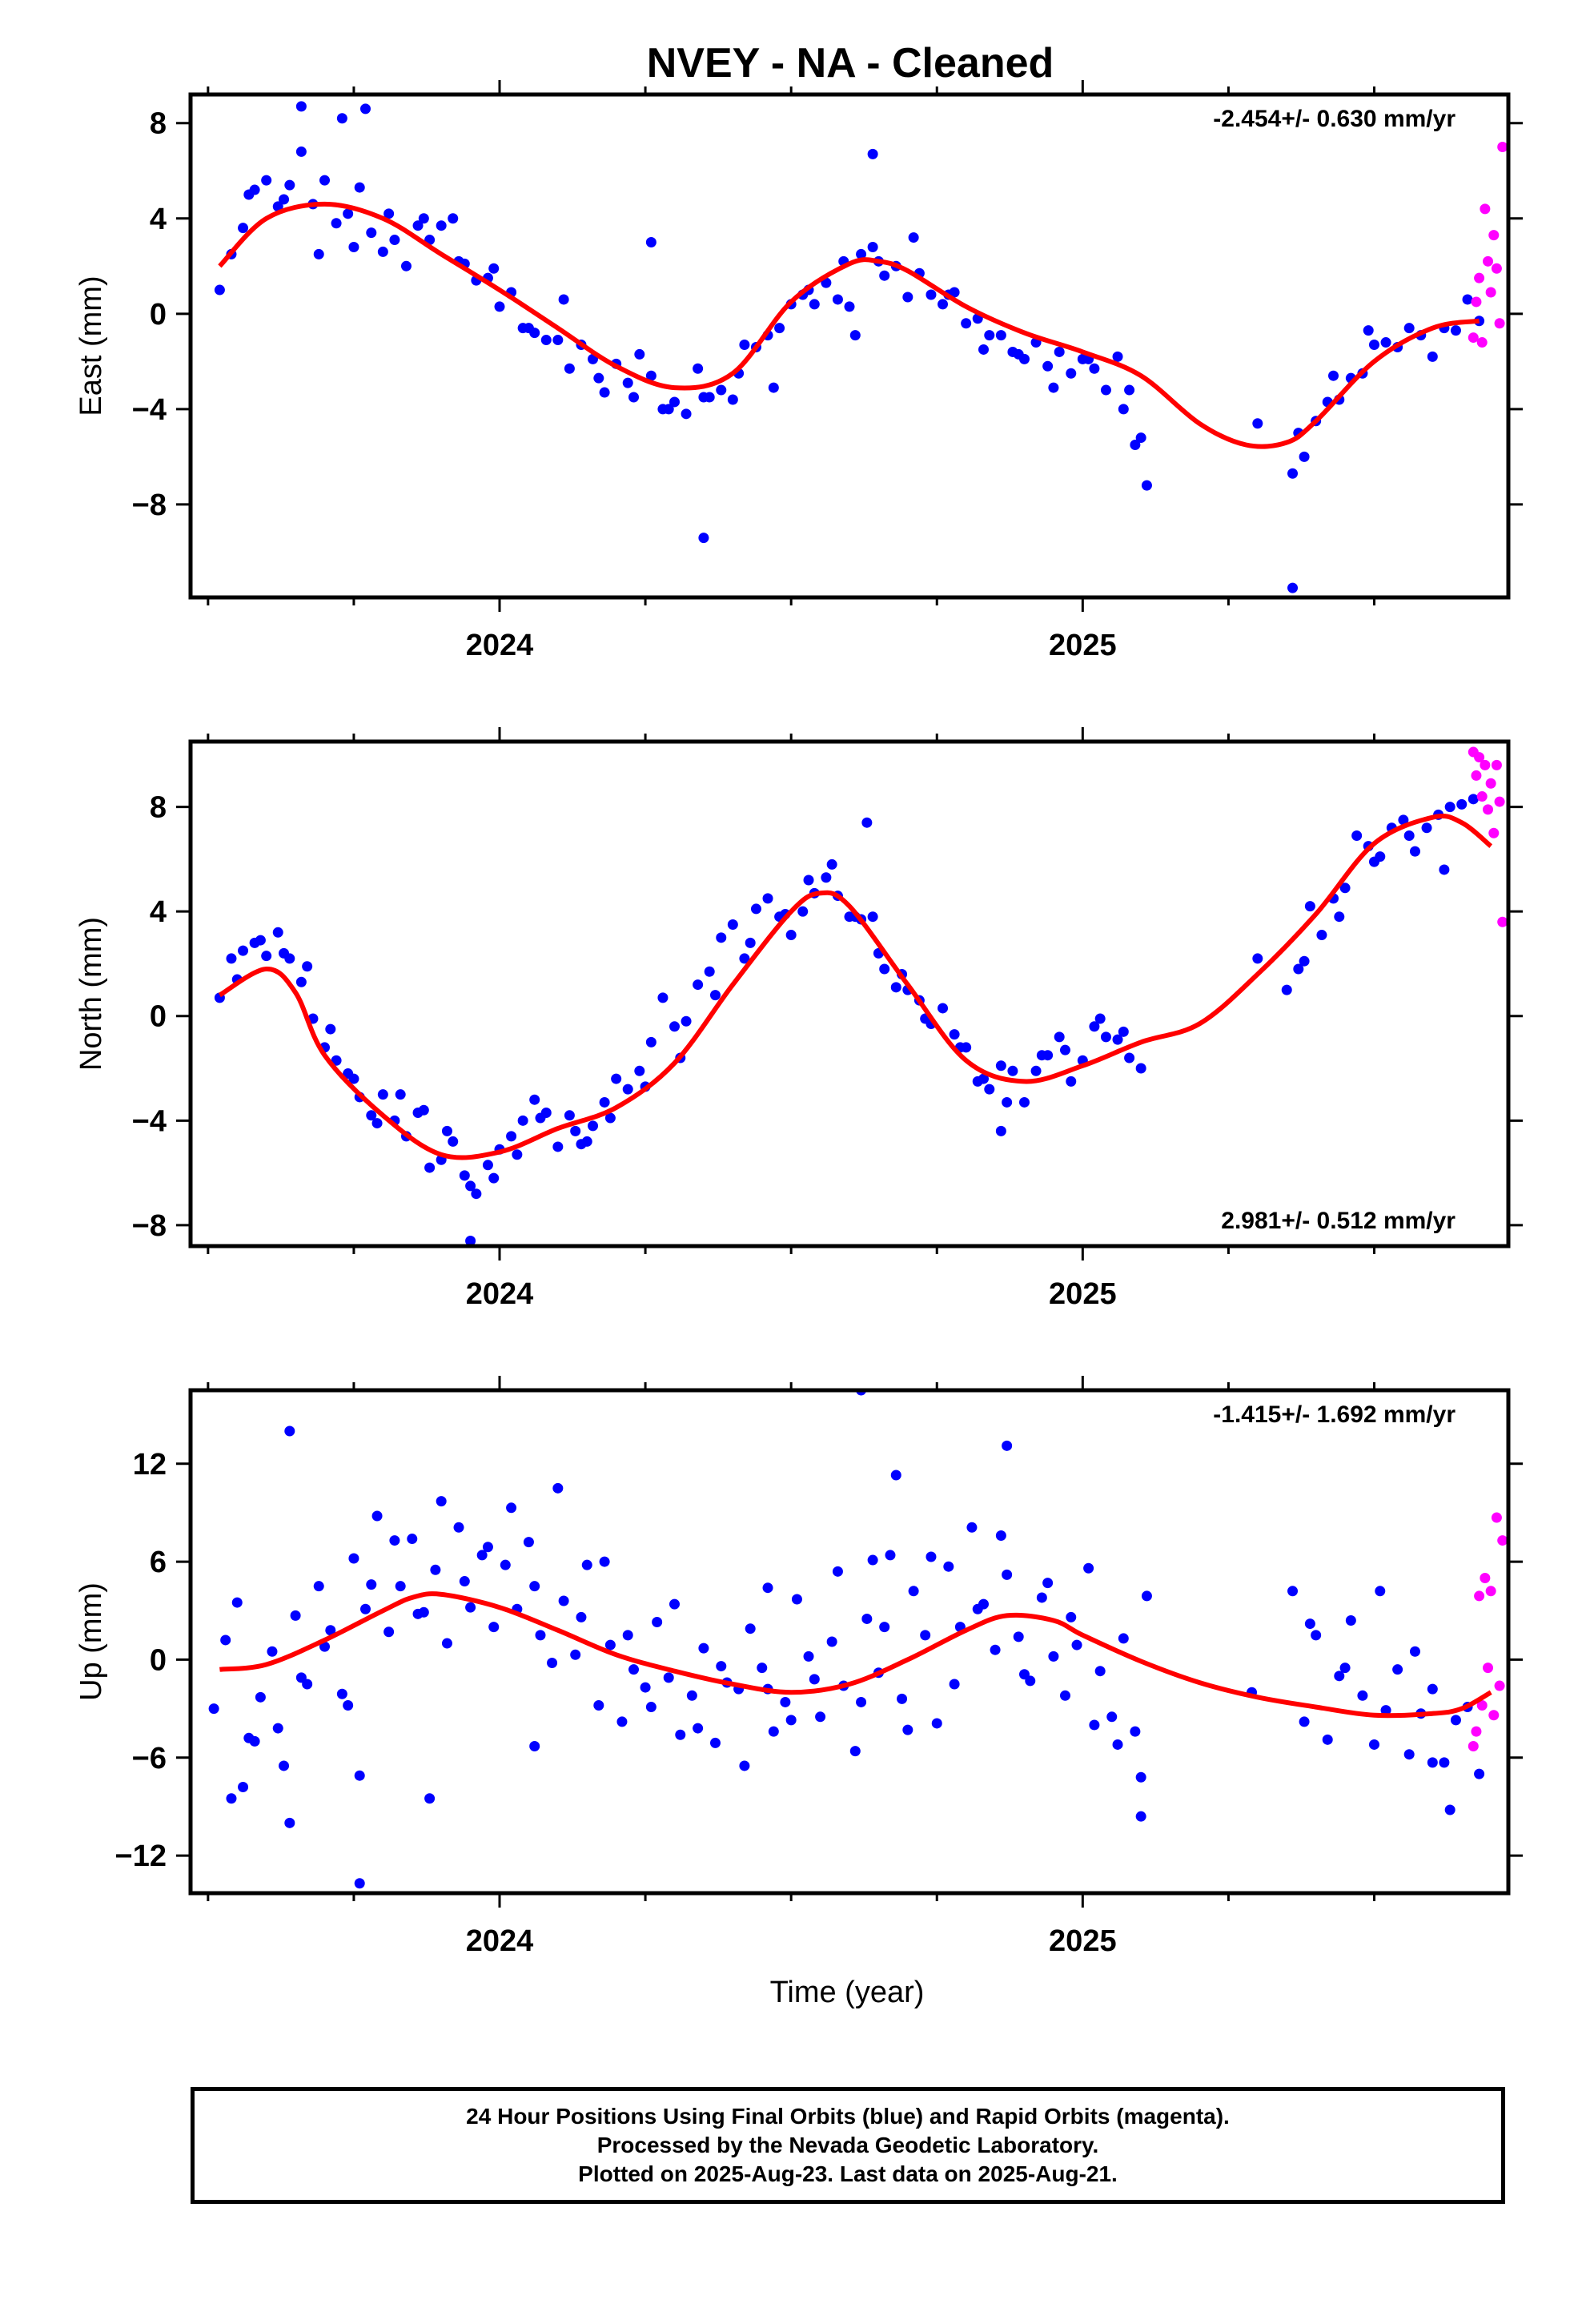 This screenshot has height=2324, width=1582. Describe the element at coordinates (149, 1759) in the screenshot. I see `up-ytick-label: −6` at that location.